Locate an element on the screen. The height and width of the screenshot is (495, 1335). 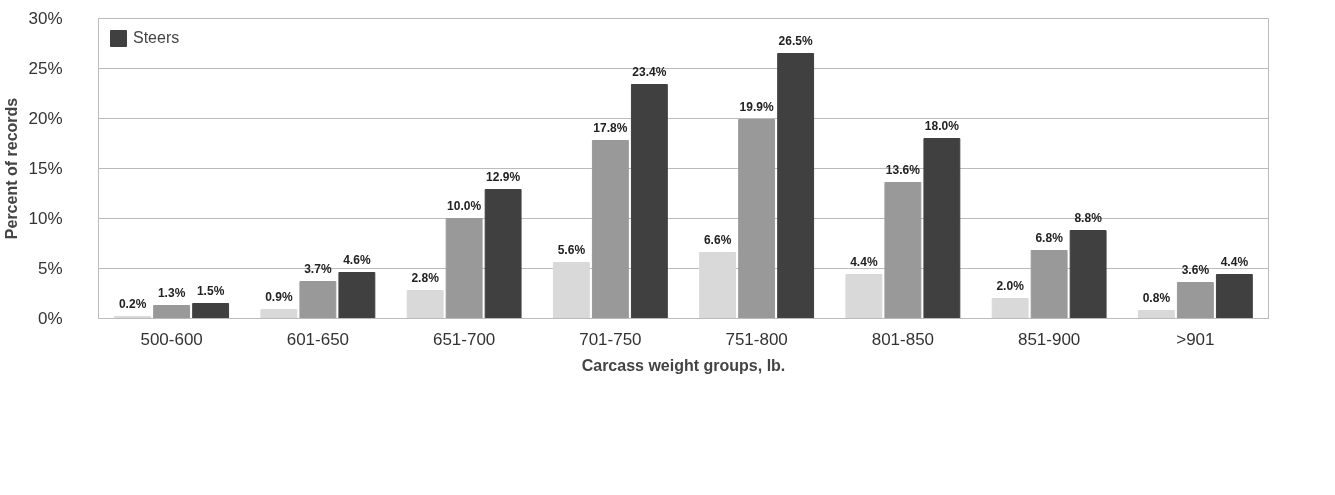
x-tick-label: 701-750 is located at coordinates (610, 339).